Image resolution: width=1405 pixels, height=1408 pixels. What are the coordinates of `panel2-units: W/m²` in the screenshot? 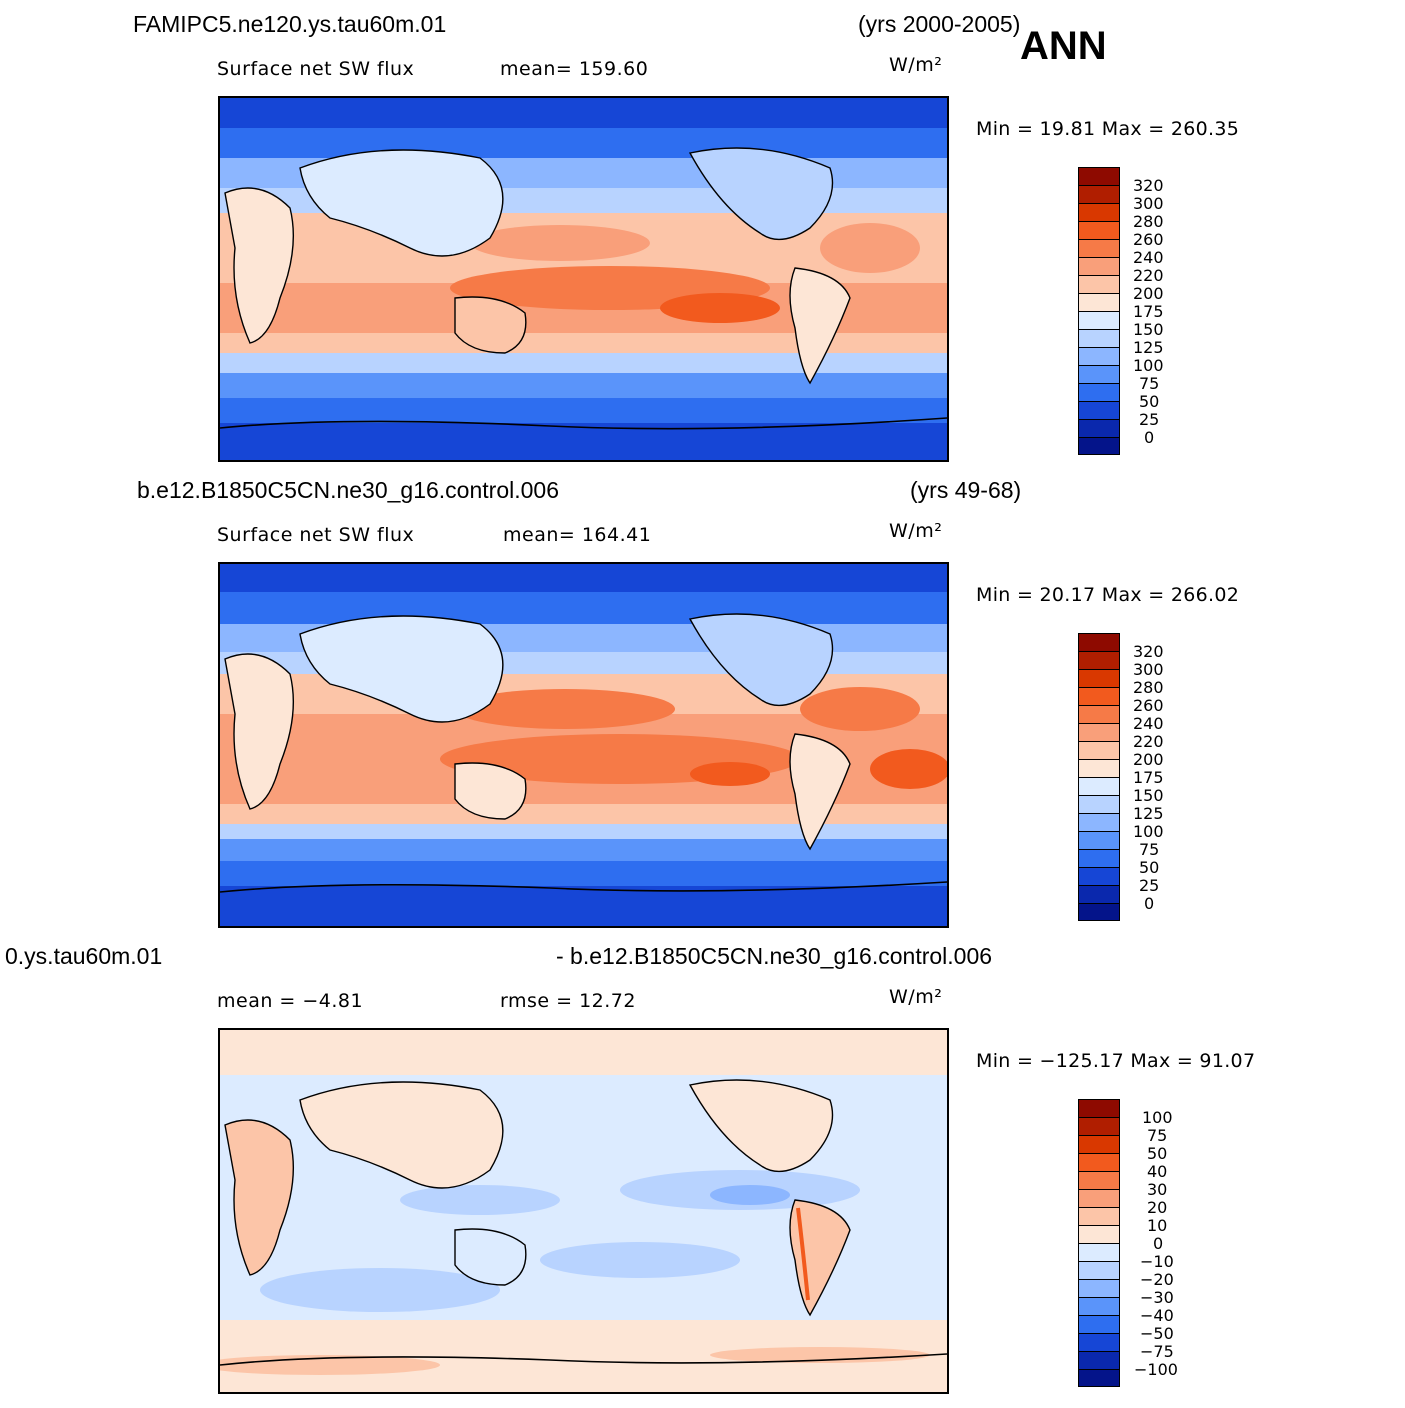 It's located at (916, 531).